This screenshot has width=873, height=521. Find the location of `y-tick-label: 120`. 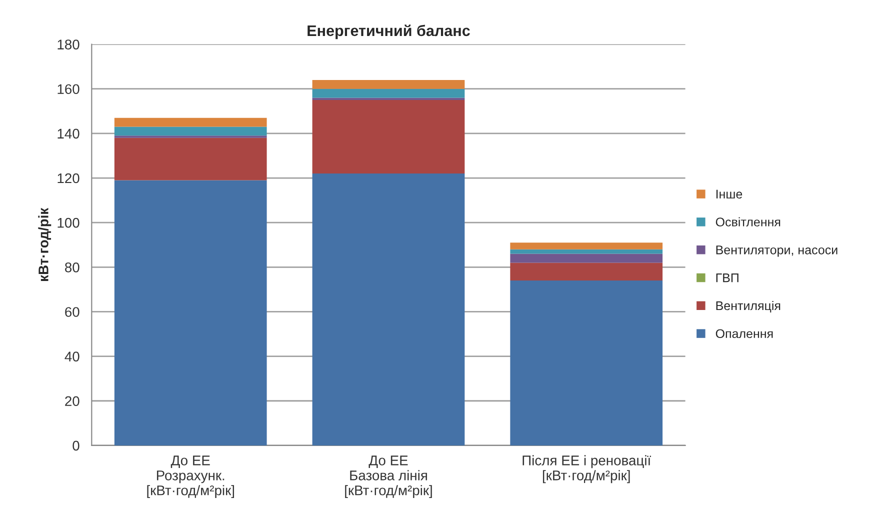

y-tick-label: 120 is located at coordinates (69, 178).